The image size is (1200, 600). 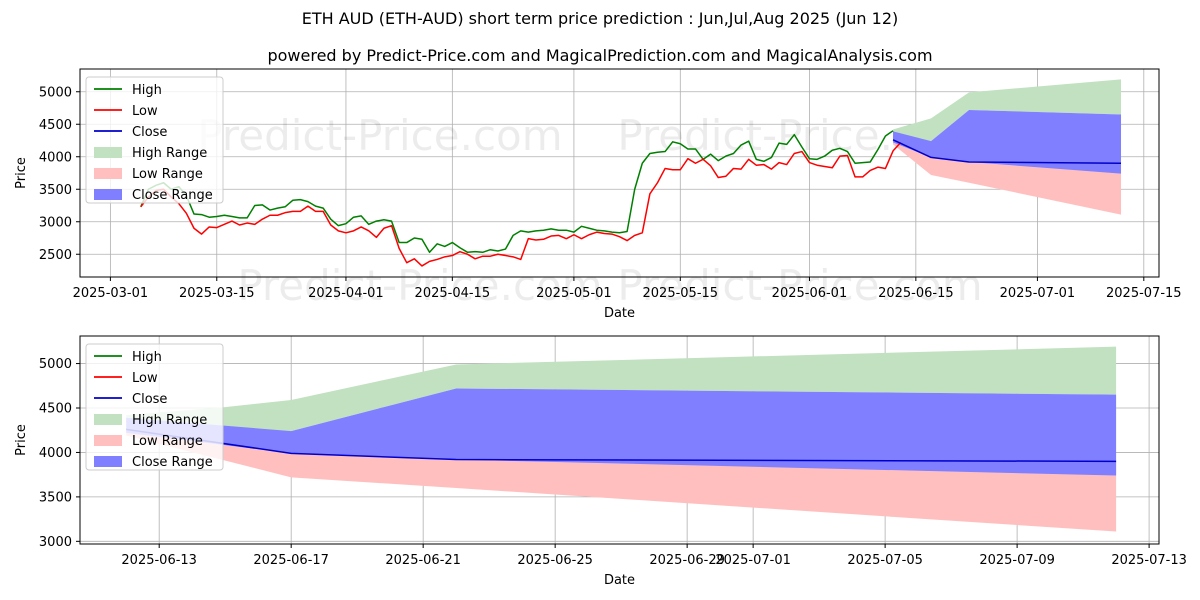 What do you see at coordinates (217, 293) in the screenshot?
I see `x-tick-label: 2025-03-15` at bounding box center [217, 293].